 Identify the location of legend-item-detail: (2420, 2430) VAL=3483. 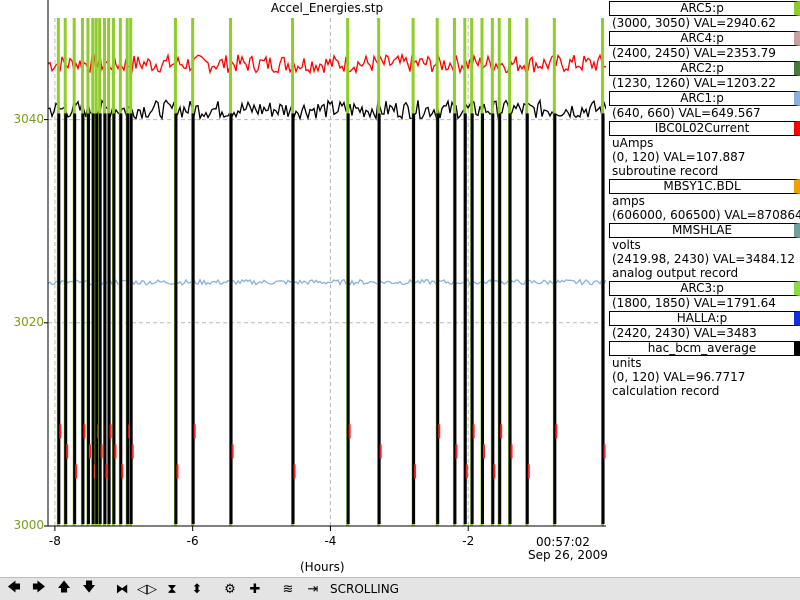
(684, 333).